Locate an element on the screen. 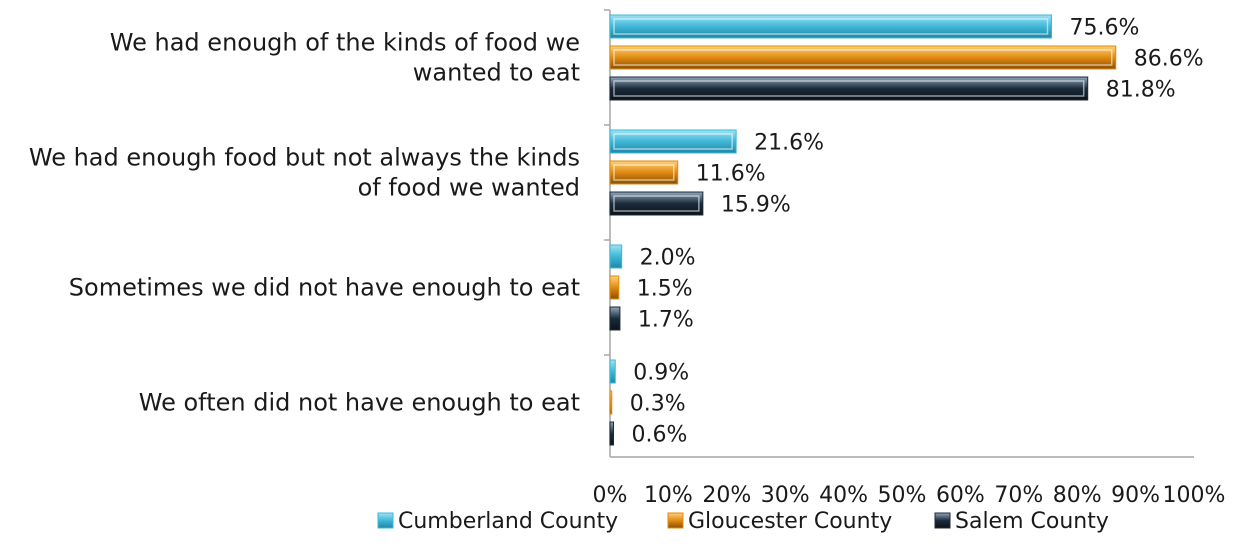  data-label: 11.6% is located at coordinates (731, 174).